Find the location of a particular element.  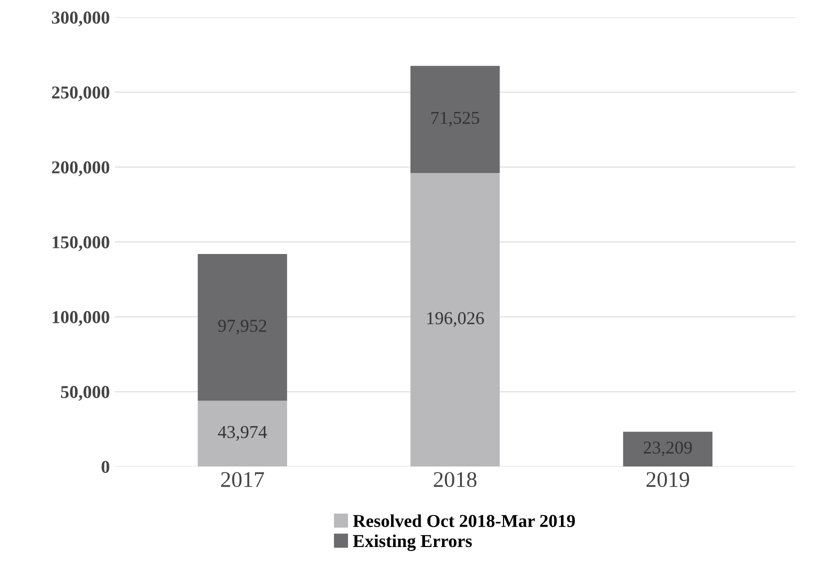

y-tick-label: 200,000 is located at coordinates (81, 168).